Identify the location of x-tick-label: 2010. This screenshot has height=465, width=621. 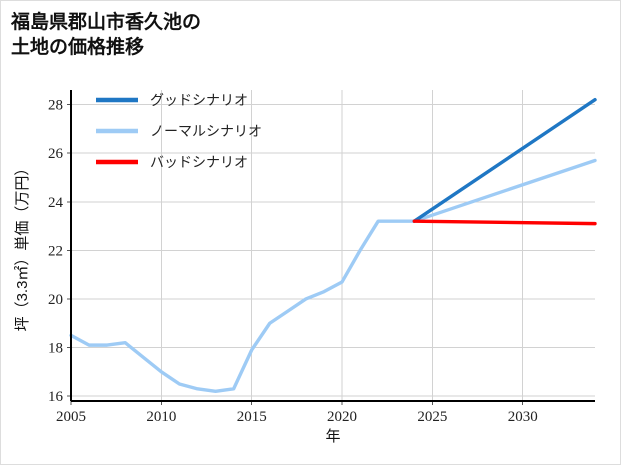
(161, 417).